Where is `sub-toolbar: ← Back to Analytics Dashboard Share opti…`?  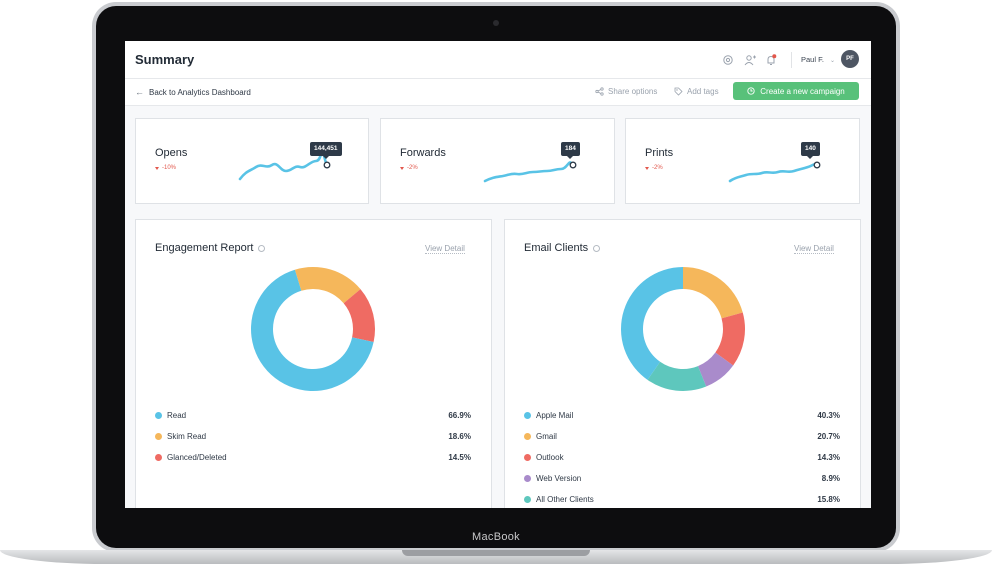
sub-toolbar: ← Back to Analytics Dashboard Share opti… is located at coordinates (498, 92).